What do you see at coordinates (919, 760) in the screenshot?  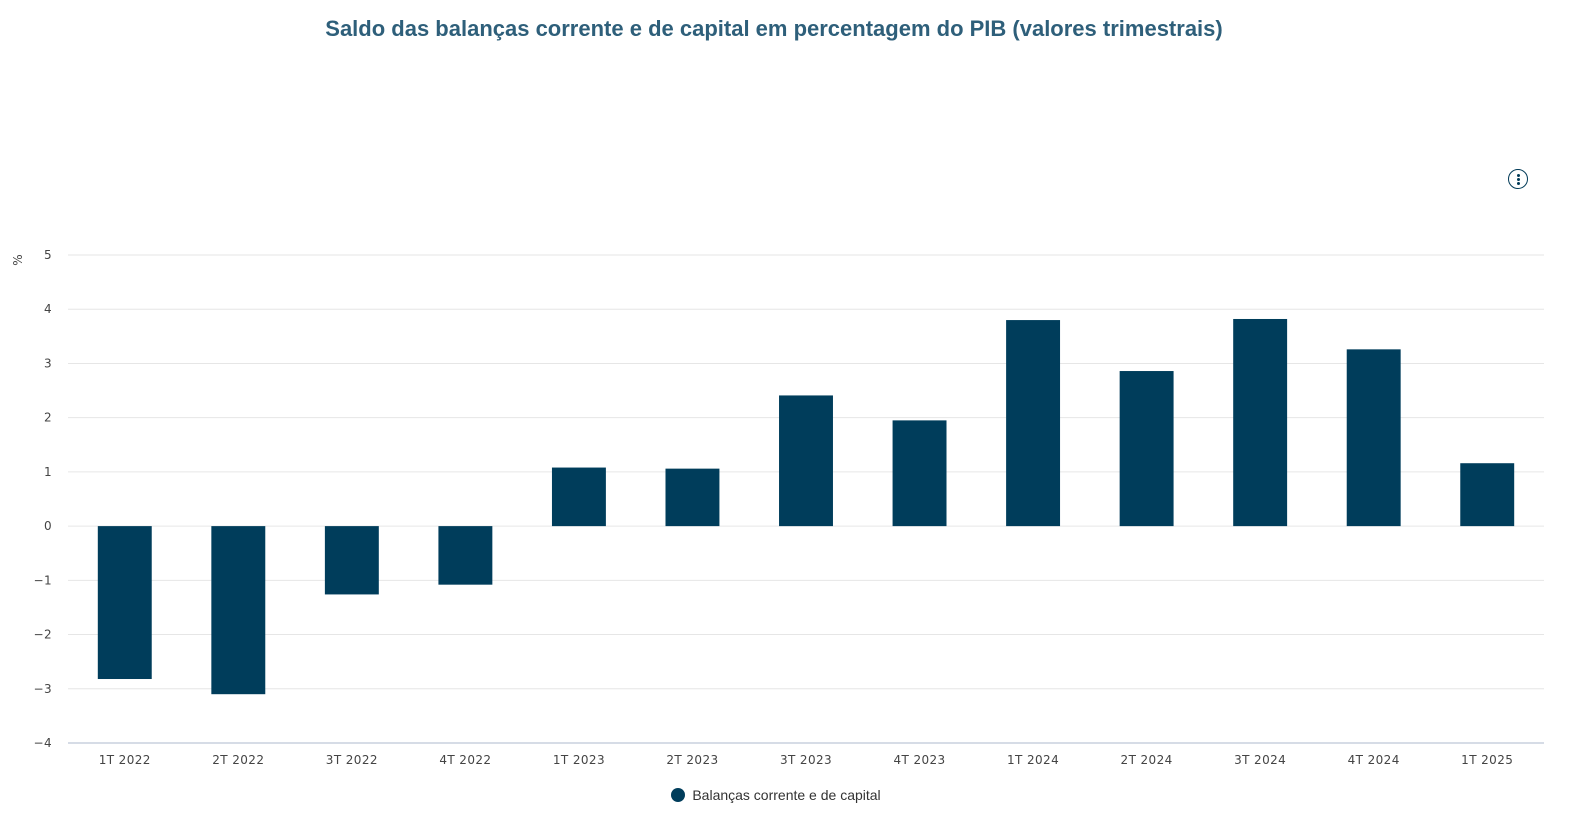 I see `x-tick-label: 4T 2023` at bounding box center [919, 760].